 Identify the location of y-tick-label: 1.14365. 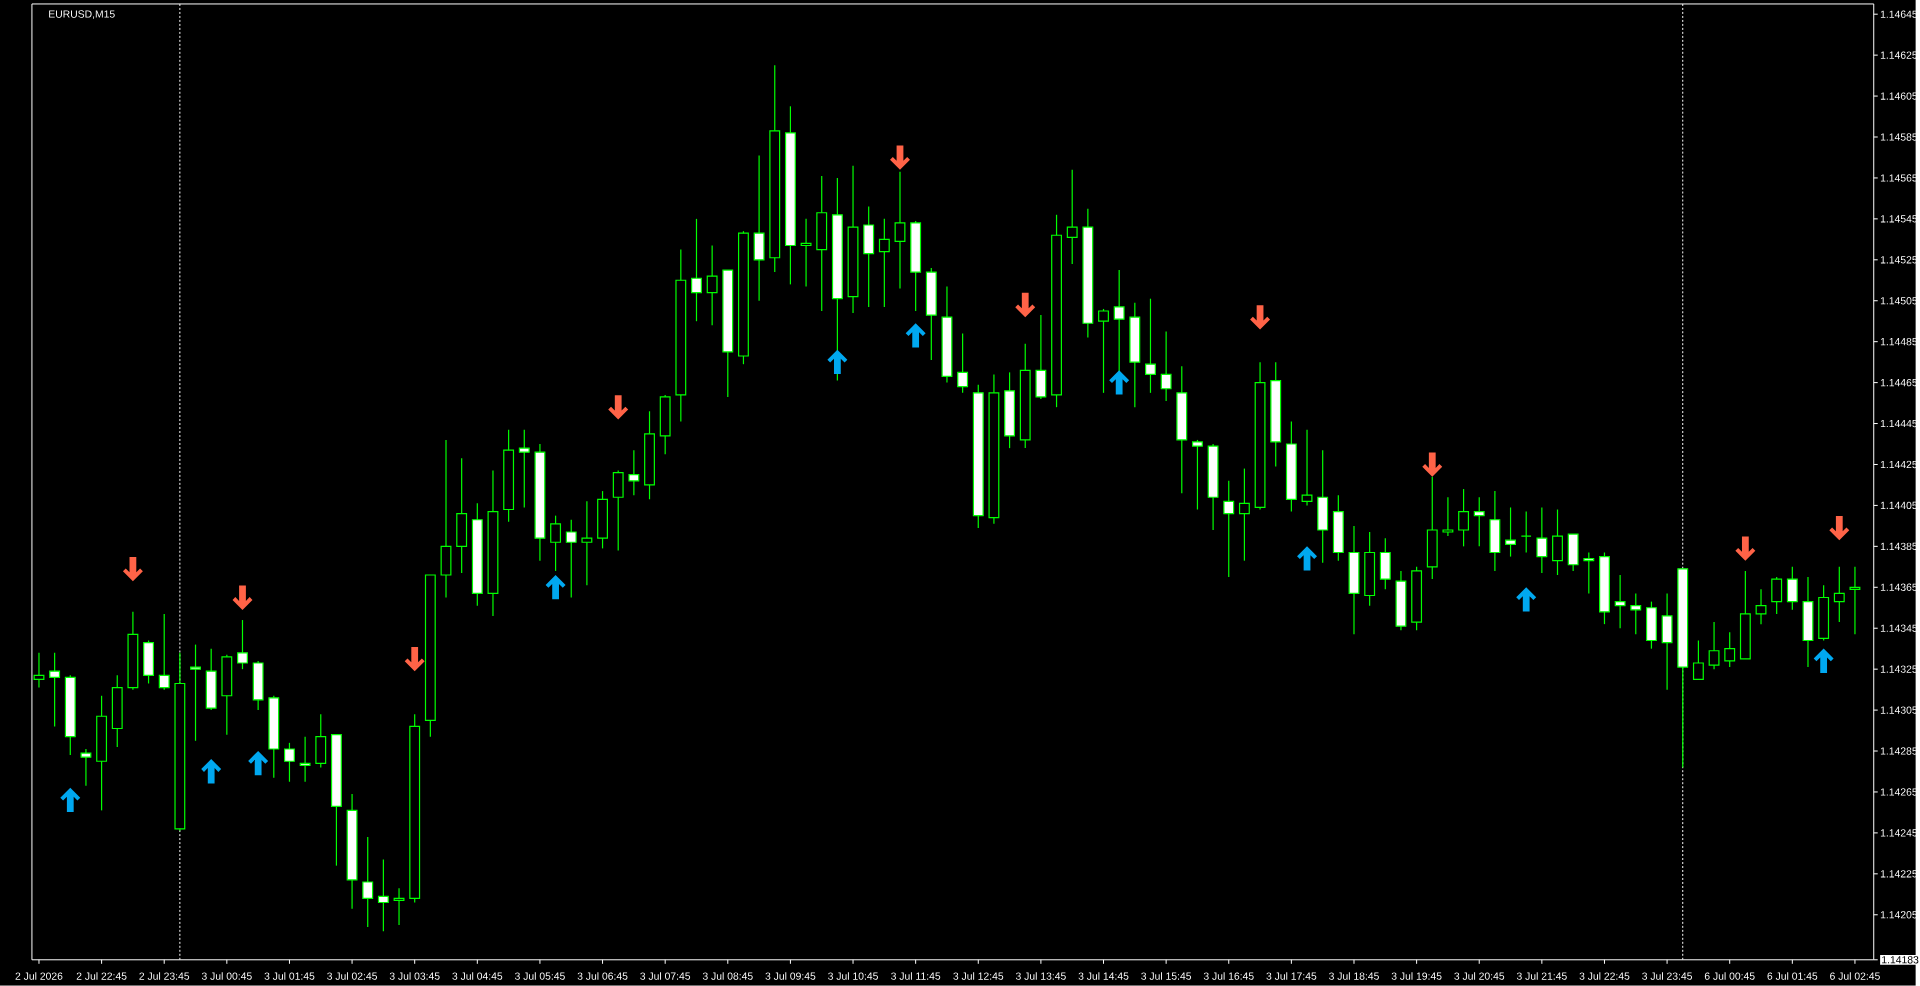
(1899, 587).